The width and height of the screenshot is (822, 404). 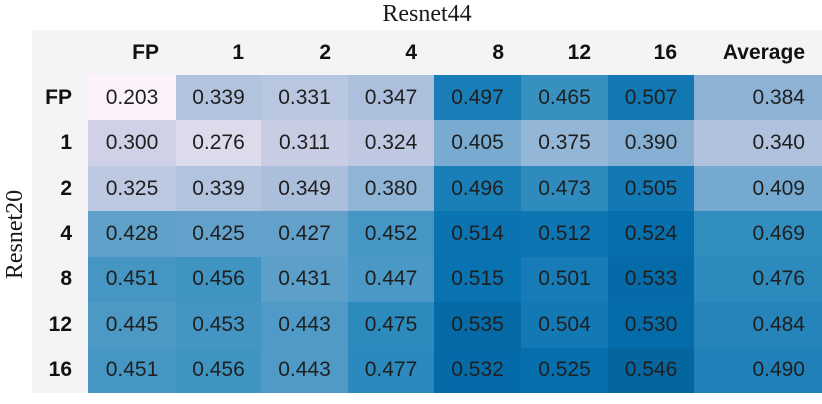 What do you see at coordinates (218, 52) in the screenshot?
I see `col-header-1: 1` at bounding box center [218, 52].